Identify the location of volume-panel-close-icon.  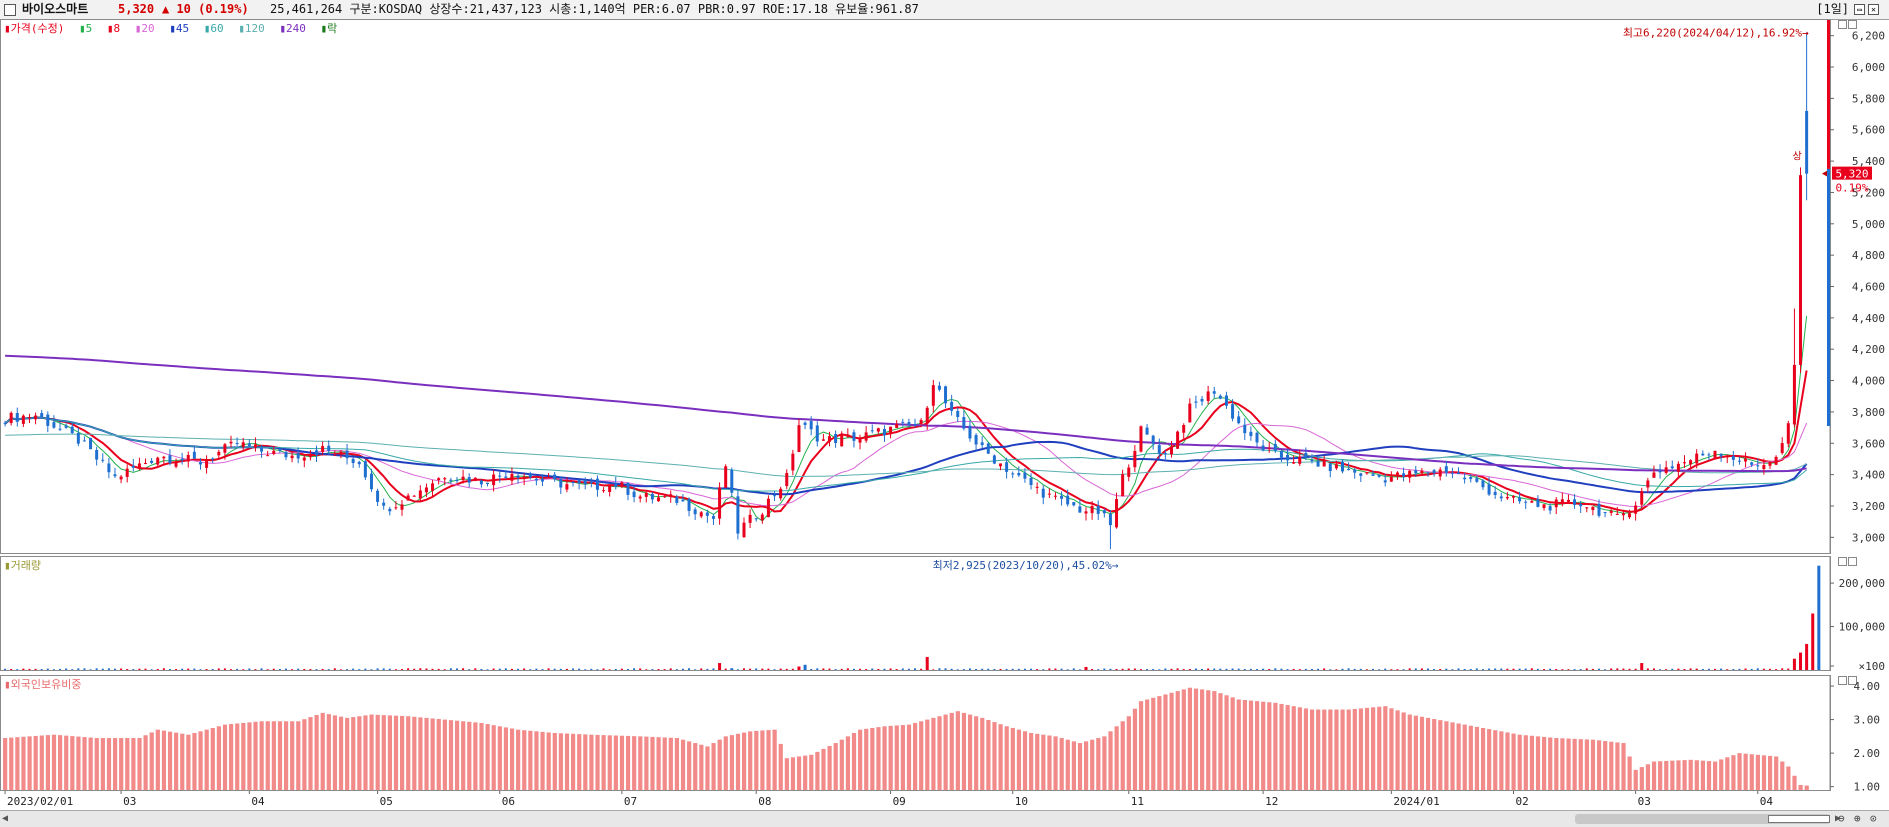
(1852, 561).